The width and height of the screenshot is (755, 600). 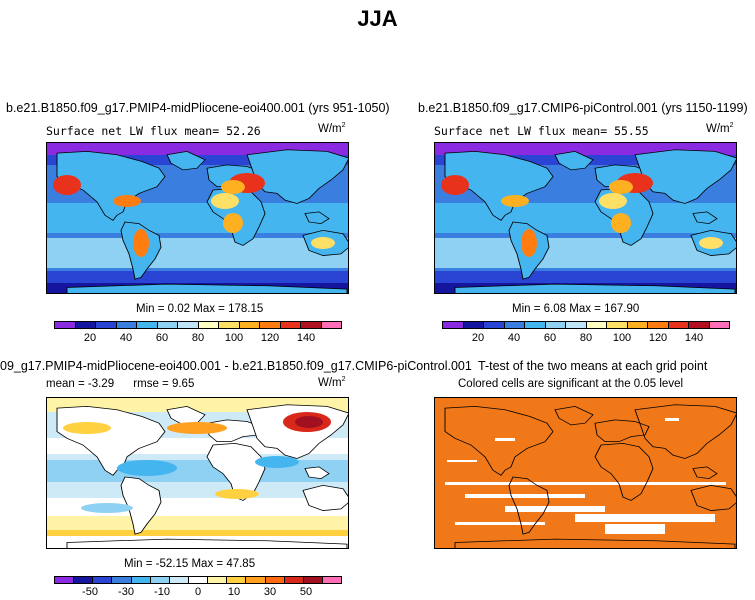 What do you see at coordinates (720, 128) in the screenshot?
I see `panel-2-units: W/m2` at bounding box center [720, 128].